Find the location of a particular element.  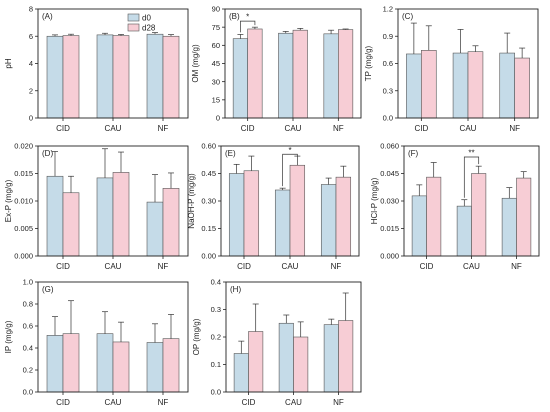

y-tick-label: 0.060 is located at coordinates (389, 146).